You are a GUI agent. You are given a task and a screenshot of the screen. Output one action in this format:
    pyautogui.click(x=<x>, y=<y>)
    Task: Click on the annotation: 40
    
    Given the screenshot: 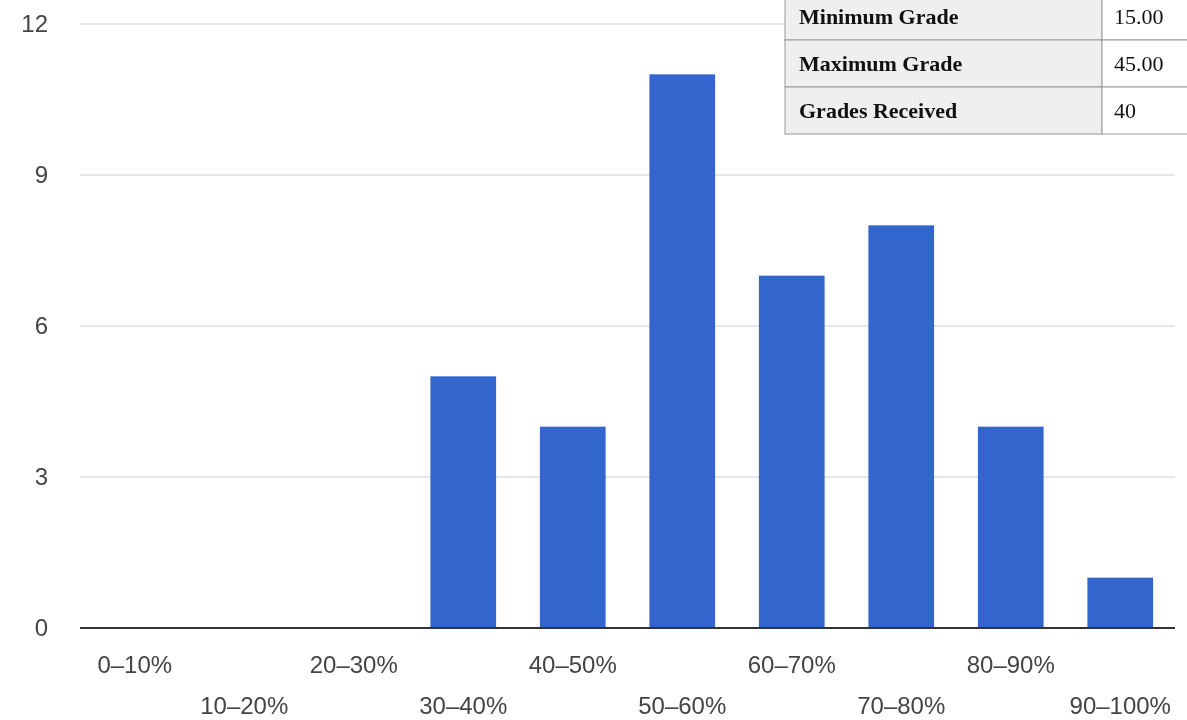 What is the action you would take?
    pyautogui.click(x=1125, y=111)
    